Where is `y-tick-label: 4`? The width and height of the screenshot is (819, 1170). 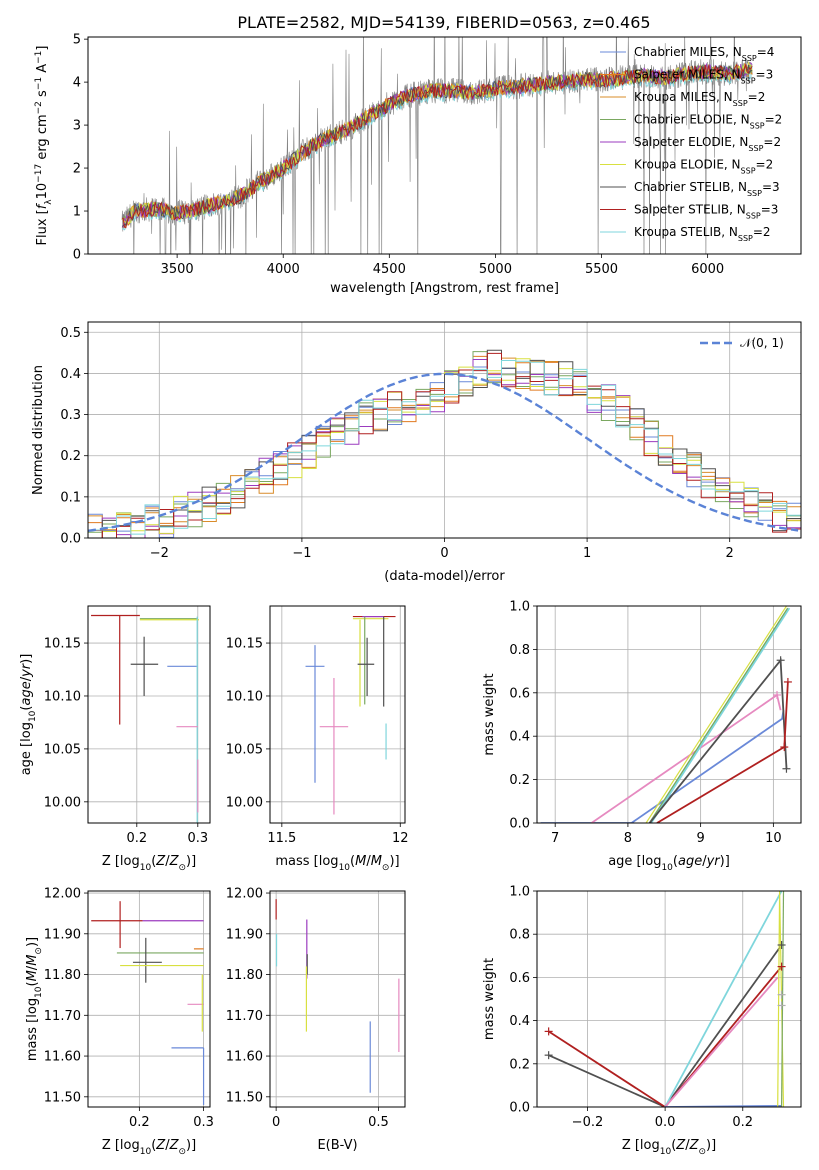
y-tick-label: 4 is located at coordinates (77, 83).